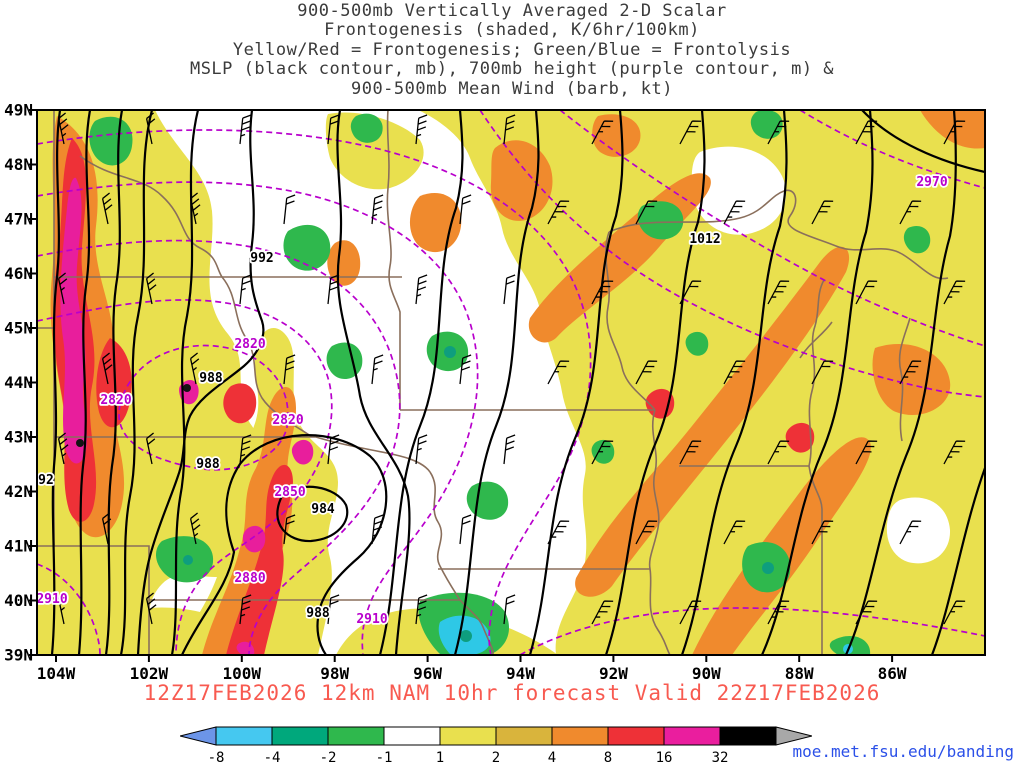 The width and height of the screenshot is (1024, 768). I want to click on svg-text: 86W, so click(892, 673).